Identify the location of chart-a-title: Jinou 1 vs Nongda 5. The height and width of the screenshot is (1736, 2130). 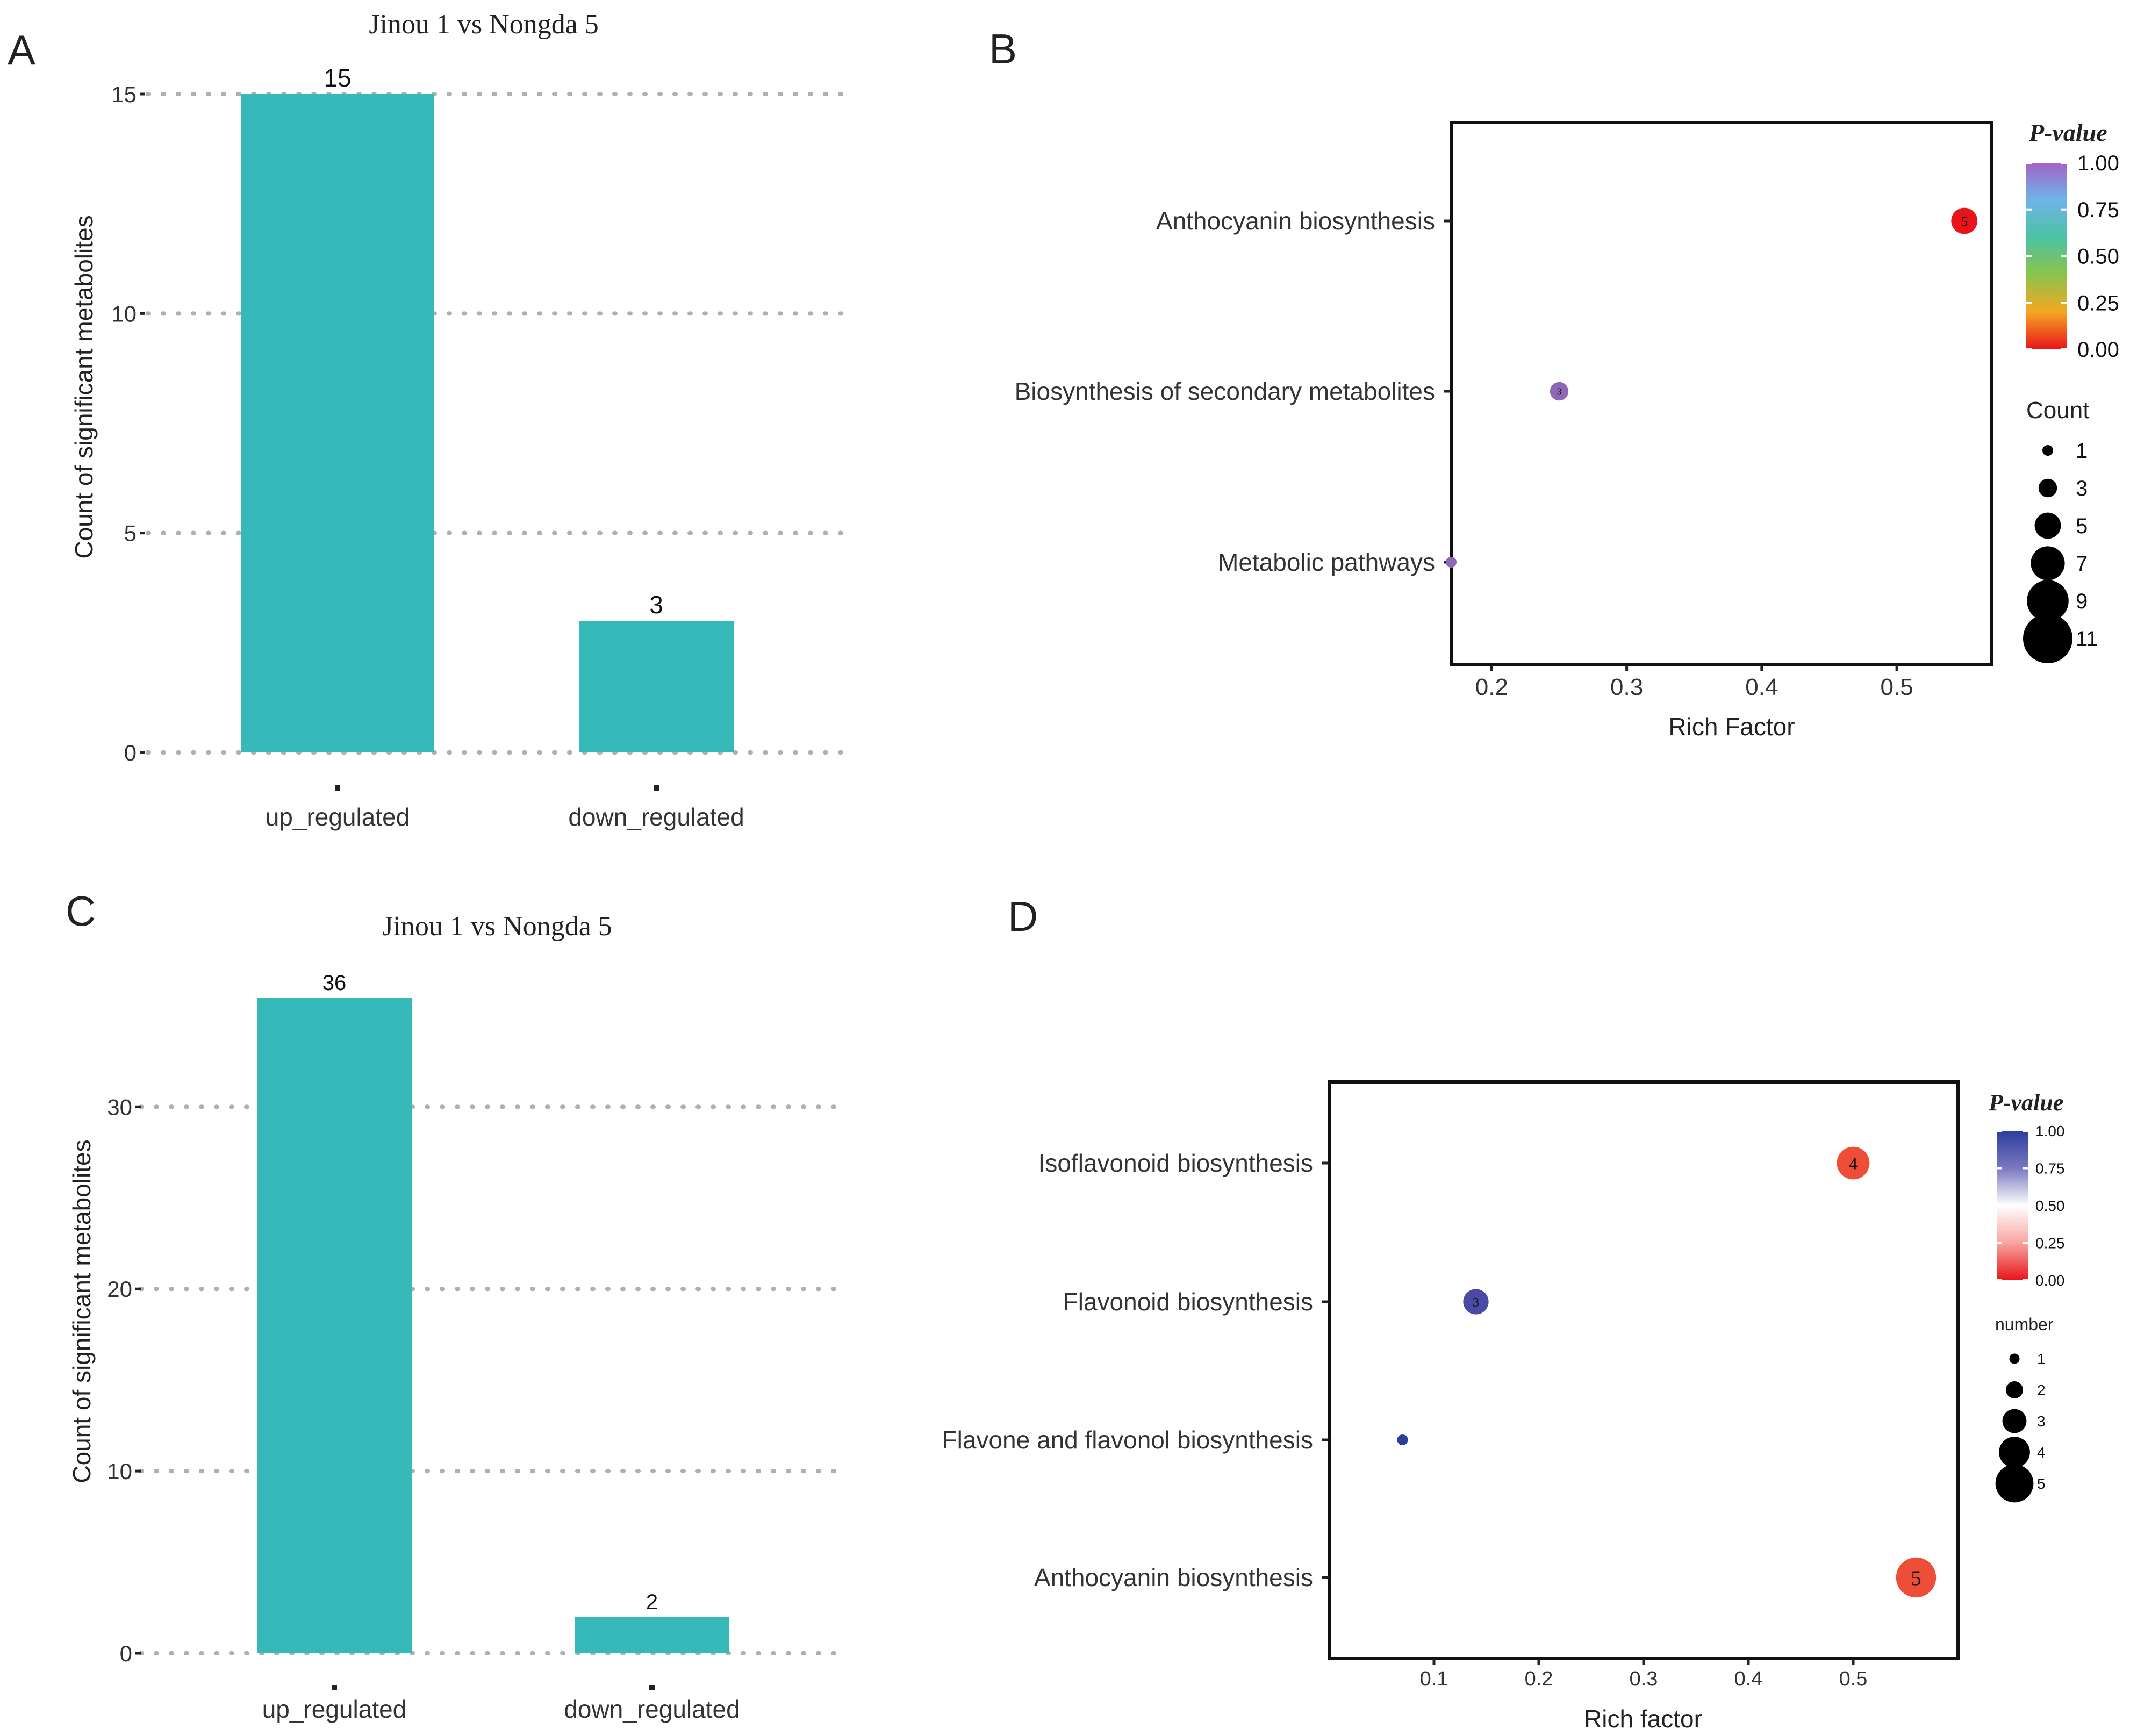
(484, 24).